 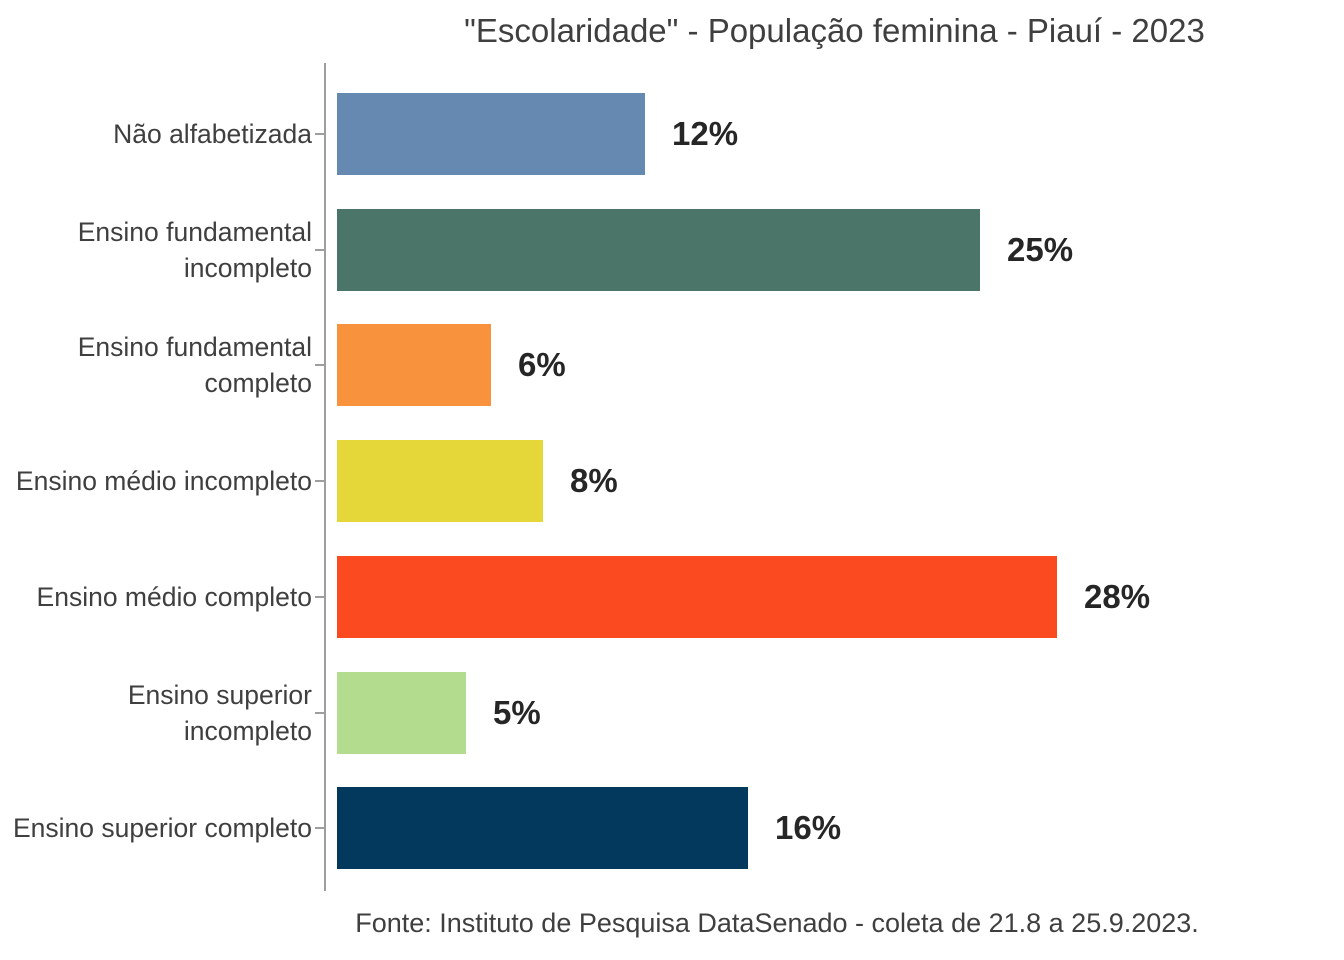 What do you see at coordinates (542, 364) in the screenshot?
I see `value-label: 6%` at bounding box center [542, 364].